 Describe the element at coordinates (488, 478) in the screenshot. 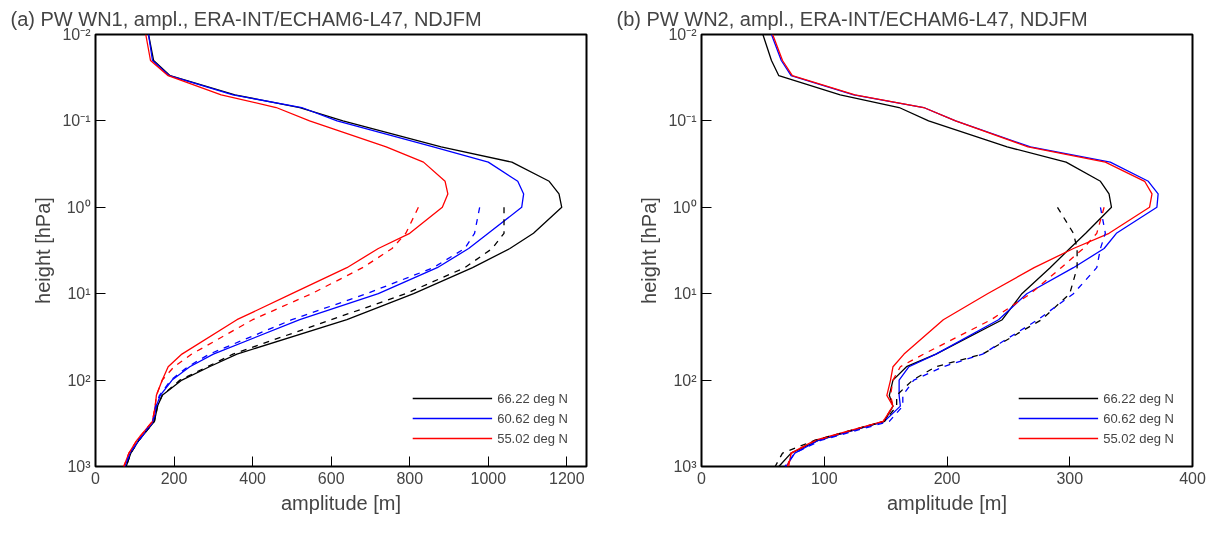

I see `x-tick-label: 1000` at that location.